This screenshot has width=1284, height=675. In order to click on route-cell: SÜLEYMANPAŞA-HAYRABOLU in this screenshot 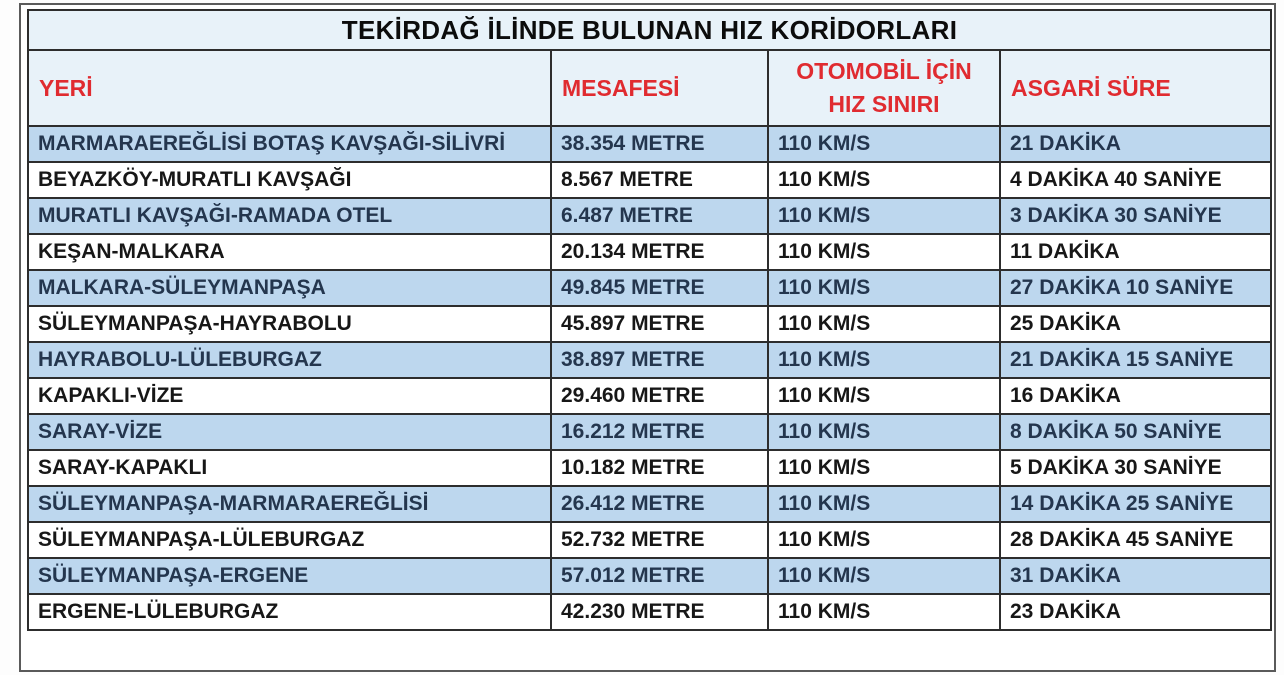, I will do `click(289, 324)`.